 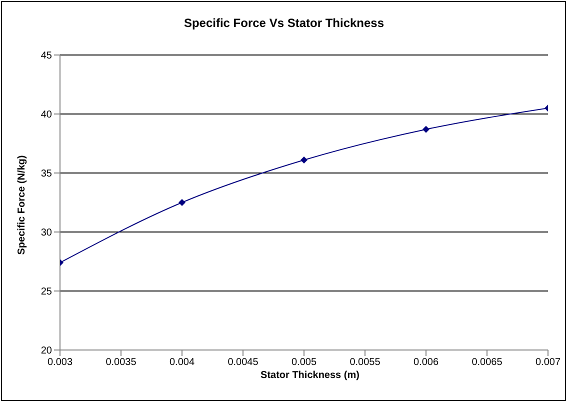 What do you see at coordinates (310, 375) in the screenshot?
I see `x-axis-title: Stator Thickness (m)` at bounding box center [310, 375].